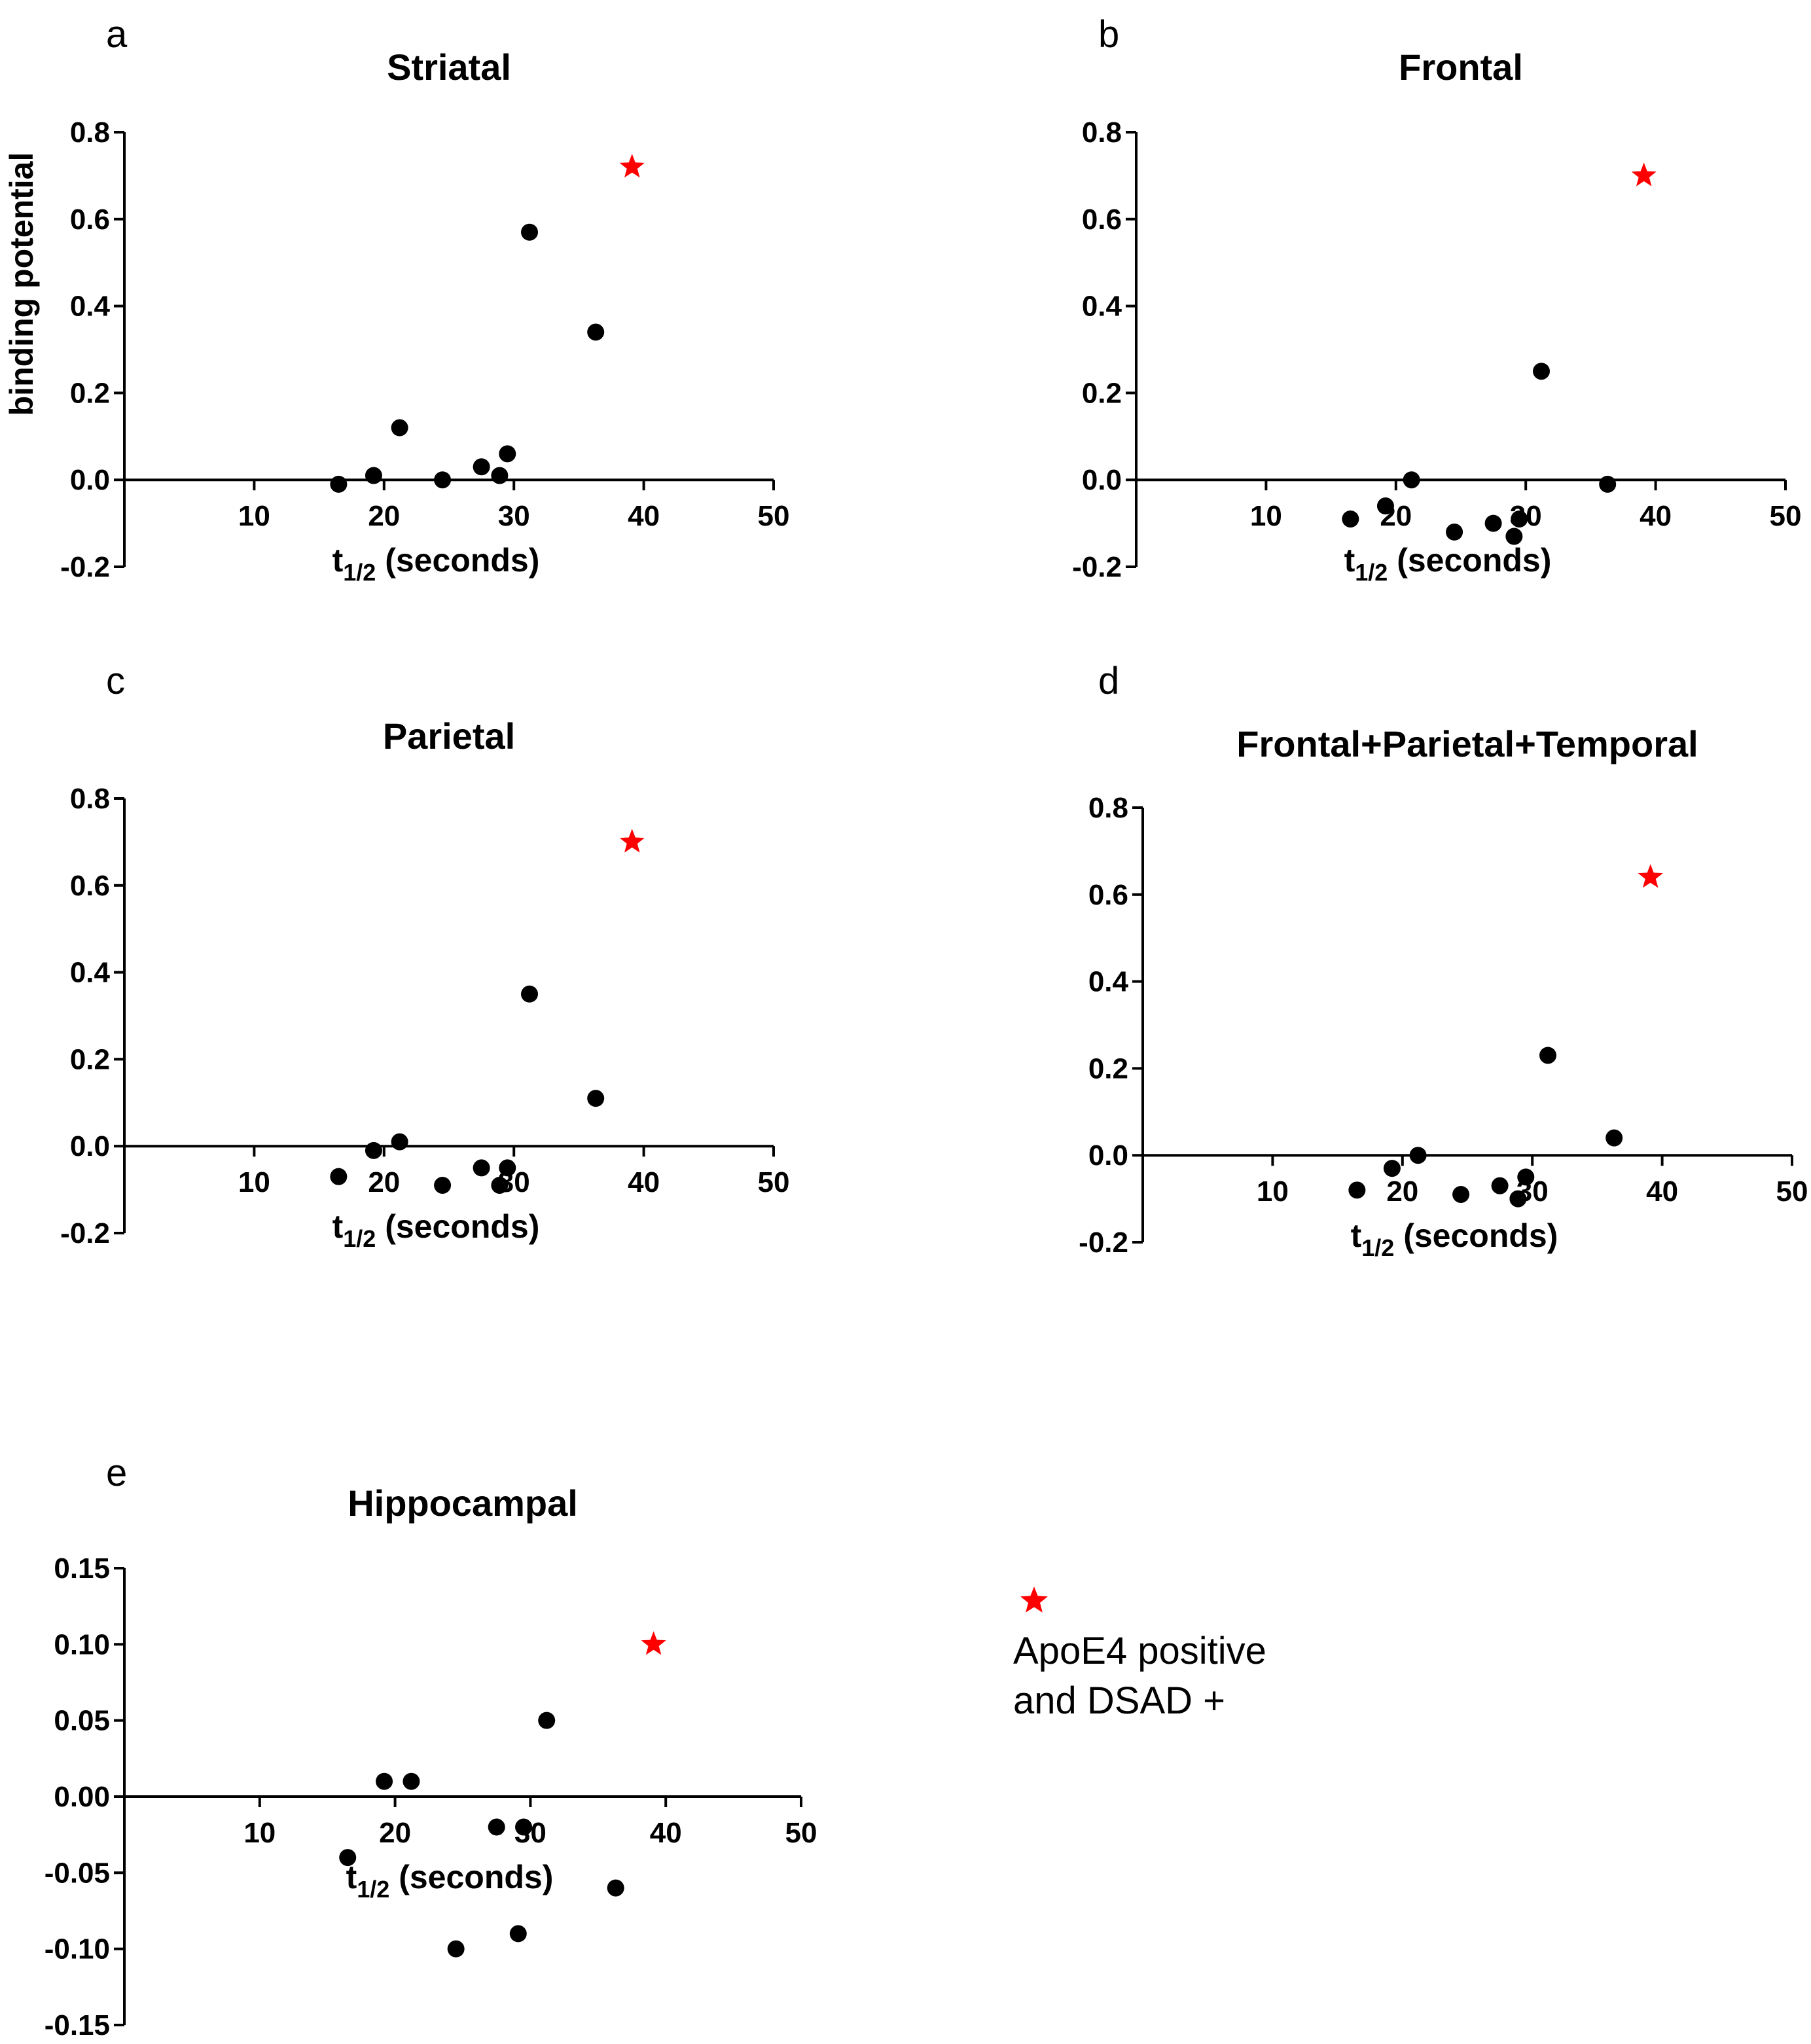 This screenshot has height=2044, width=1811. I want to click on chart-title: Frontal, so click(1461, 67).